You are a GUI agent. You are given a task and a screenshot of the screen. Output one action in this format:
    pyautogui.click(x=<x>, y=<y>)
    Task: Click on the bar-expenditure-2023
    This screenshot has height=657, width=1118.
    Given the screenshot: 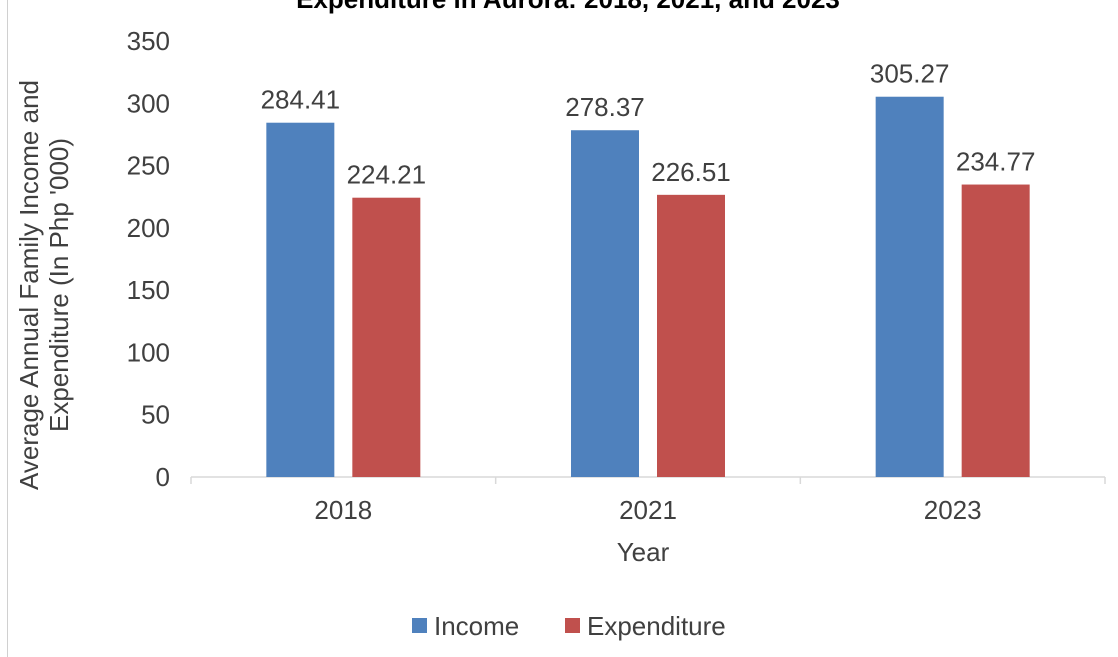 What is the action you would take?
    pyautogui.click(x=995, y=331)
    